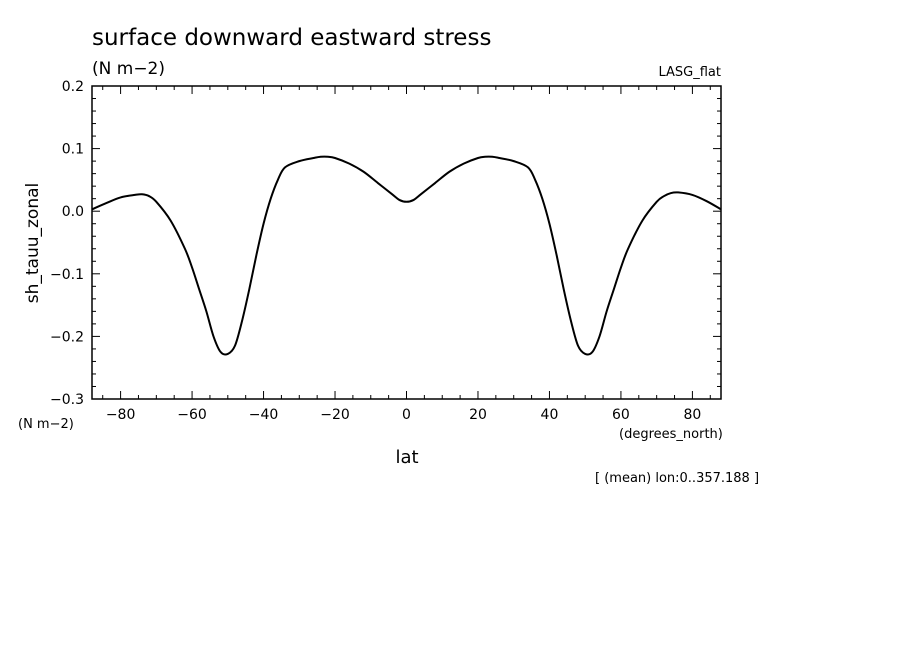  Describe the element at coordinates (121, 415) in the screenshot. I see `x-tick-label: −80` at that location.